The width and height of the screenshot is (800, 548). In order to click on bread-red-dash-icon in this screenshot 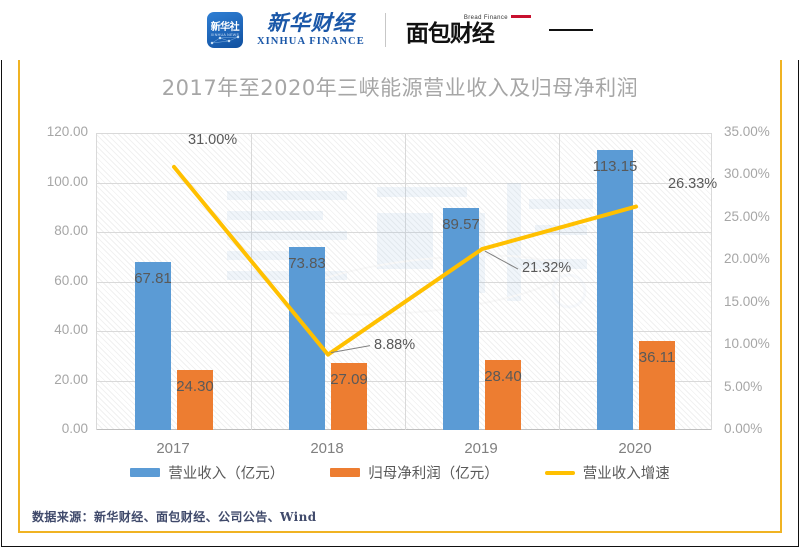, I will do `click(521, 17)`.